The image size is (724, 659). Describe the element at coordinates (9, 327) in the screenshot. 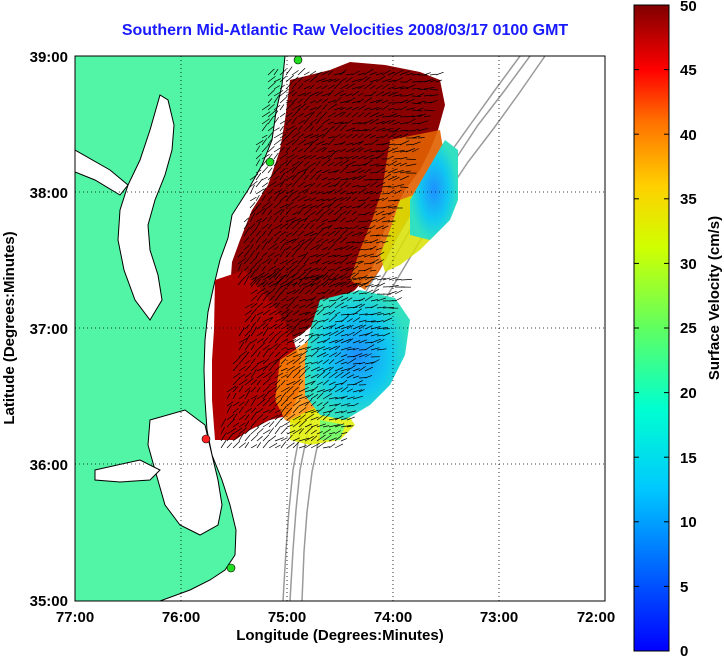

I see `y-axis-label: Latitude (Degrees:Minutes)` at that location.